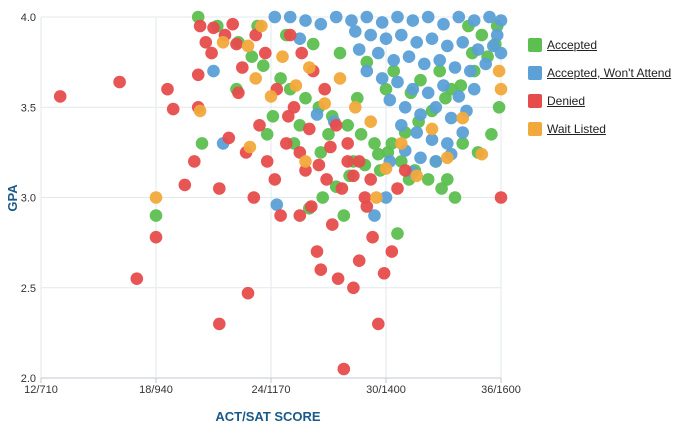  Describe the element at coordinates (609, 73) in the screenshot. I see `legend-label: Accepted, Won't Attend` at that location.